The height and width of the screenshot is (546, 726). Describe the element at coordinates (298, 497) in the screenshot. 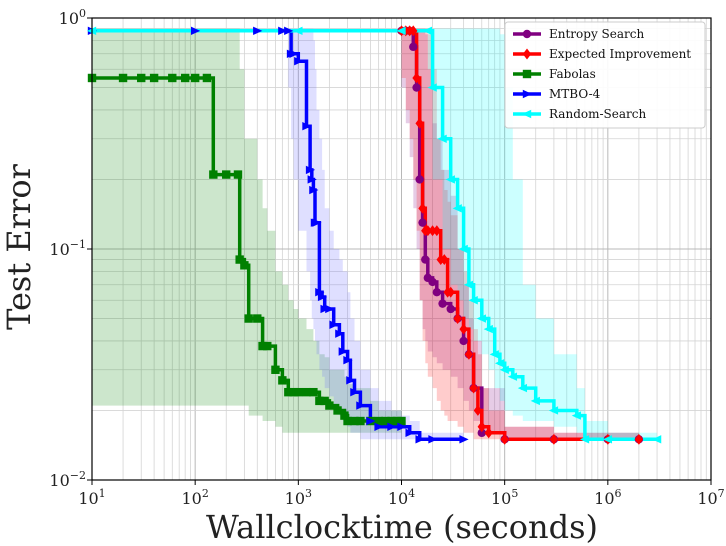

I see `x-tick-label: 10³` at that location.